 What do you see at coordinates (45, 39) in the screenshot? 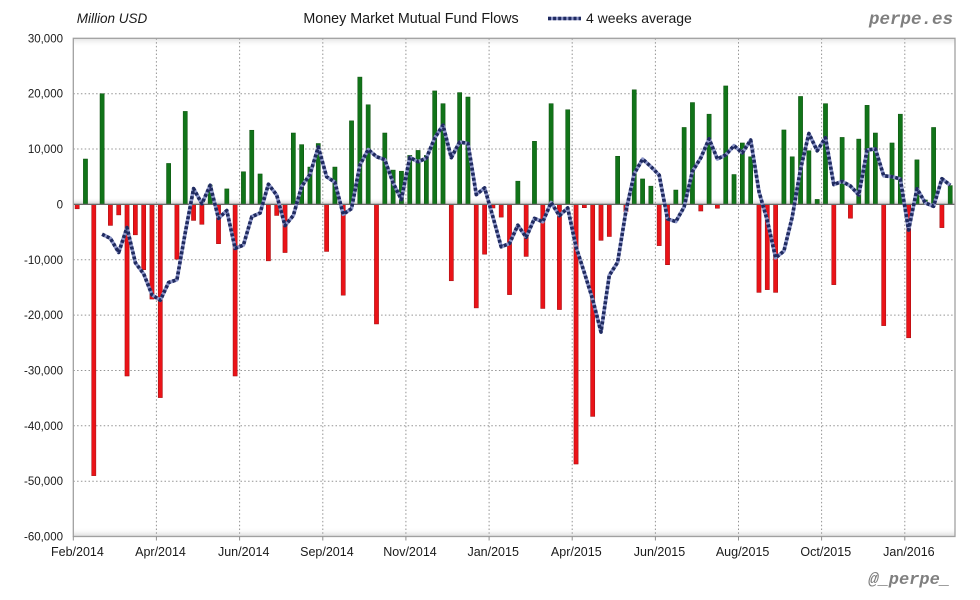
I see `svg-text: 30,000` at bounding box center [45, 39].